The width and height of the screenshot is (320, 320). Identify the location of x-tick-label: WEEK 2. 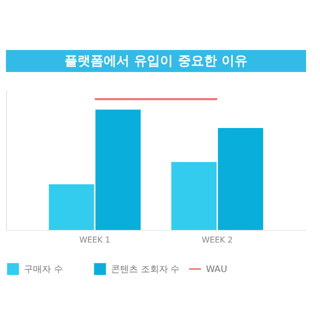
(217, 240).